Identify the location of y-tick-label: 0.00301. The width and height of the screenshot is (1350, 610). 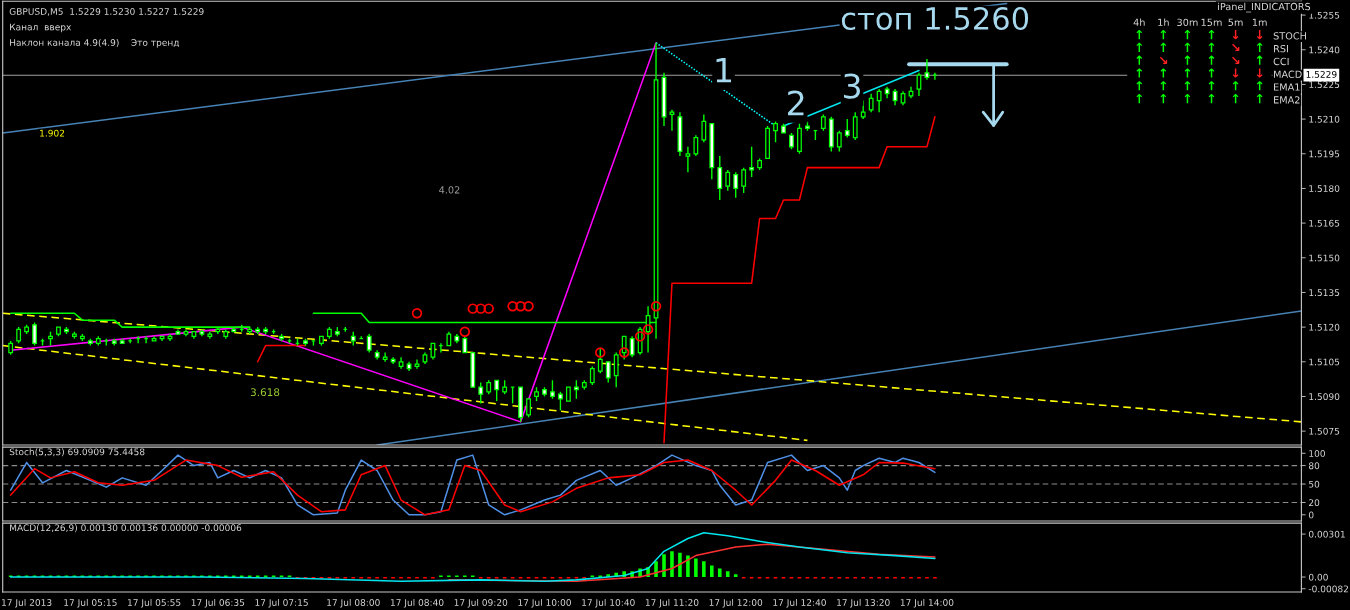
(1326, 534).